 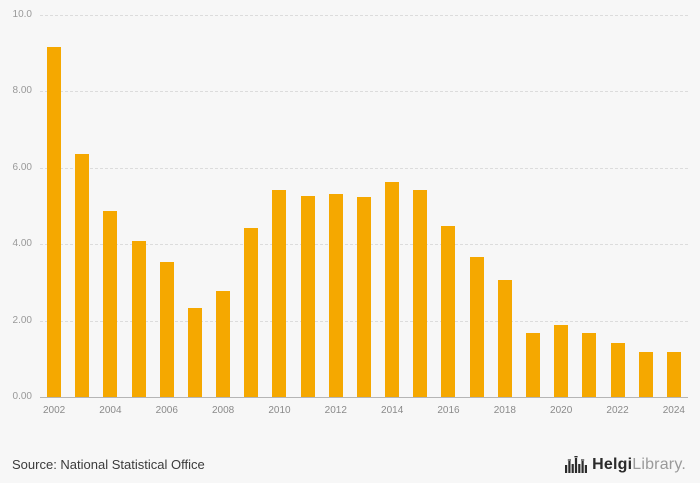 I want to click on bar-2021, so click(x=589, y=365).